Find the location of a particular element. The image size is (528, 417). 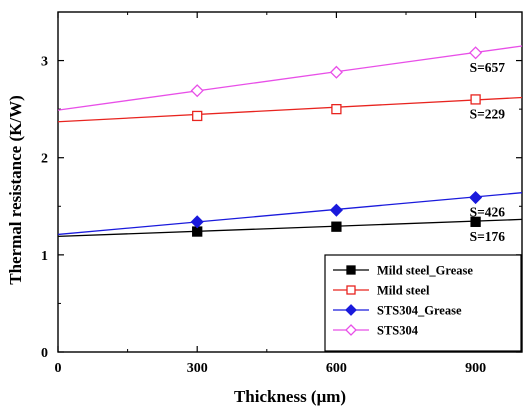

y-tick-label: 3 is located at coordinates (44, 62).